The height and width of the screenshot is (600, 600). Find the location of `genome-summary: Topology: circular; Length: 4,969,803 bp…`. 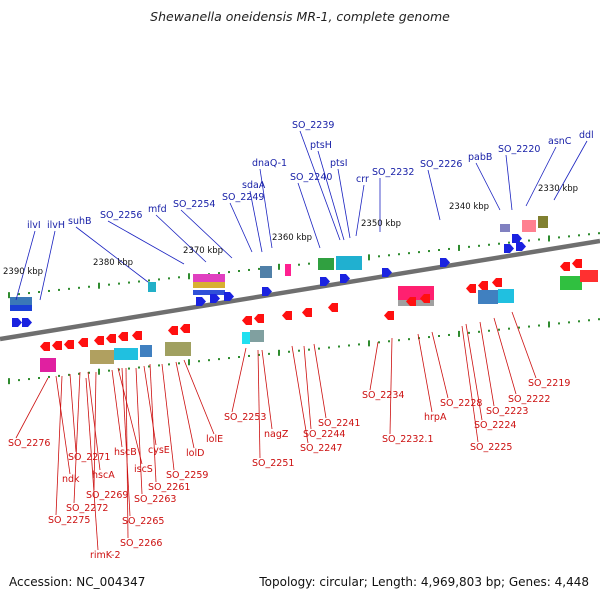

genome-summary: Topology: circular; Length: 4,969,803 bp… is located at coordinates (424, 582).